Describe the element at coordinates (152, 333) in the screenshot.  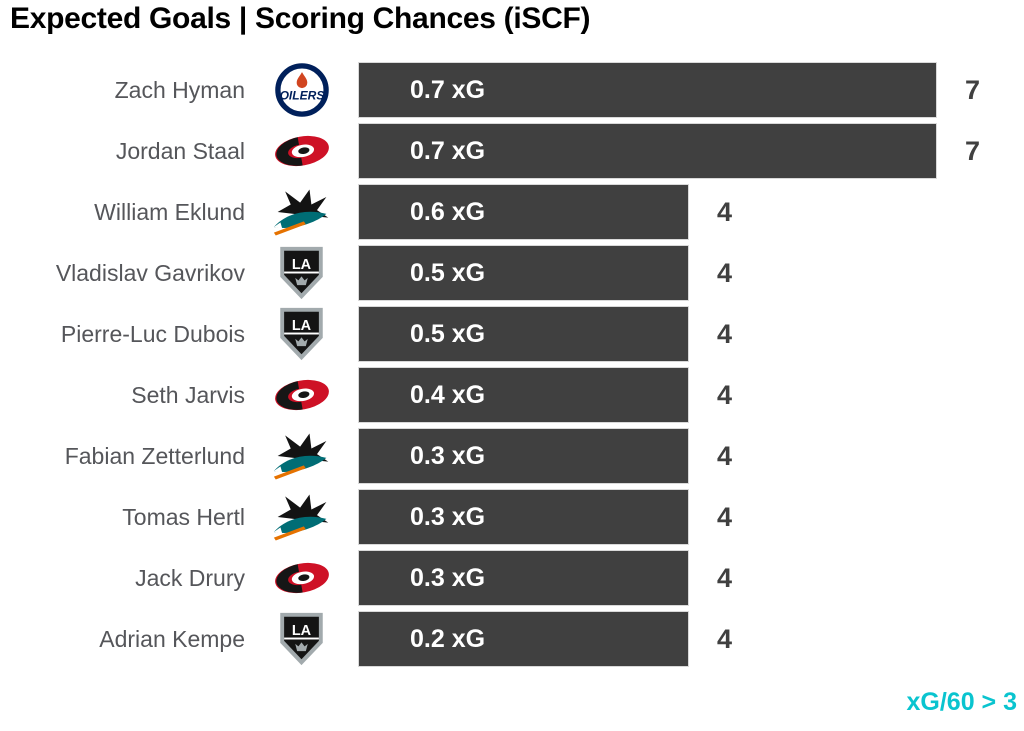
I see `player-name: Pierre-Luc Dubois` at that location.